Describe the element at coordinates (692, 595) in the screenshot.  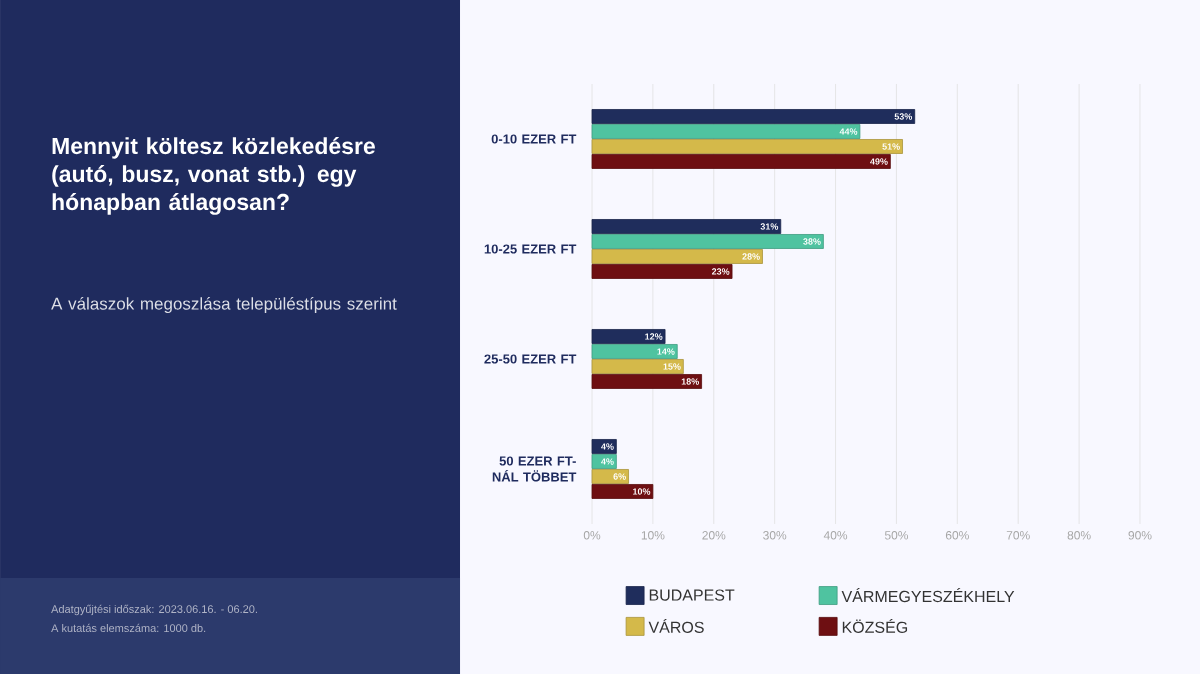
I see `legend-label: BUDAPEST` at that location.